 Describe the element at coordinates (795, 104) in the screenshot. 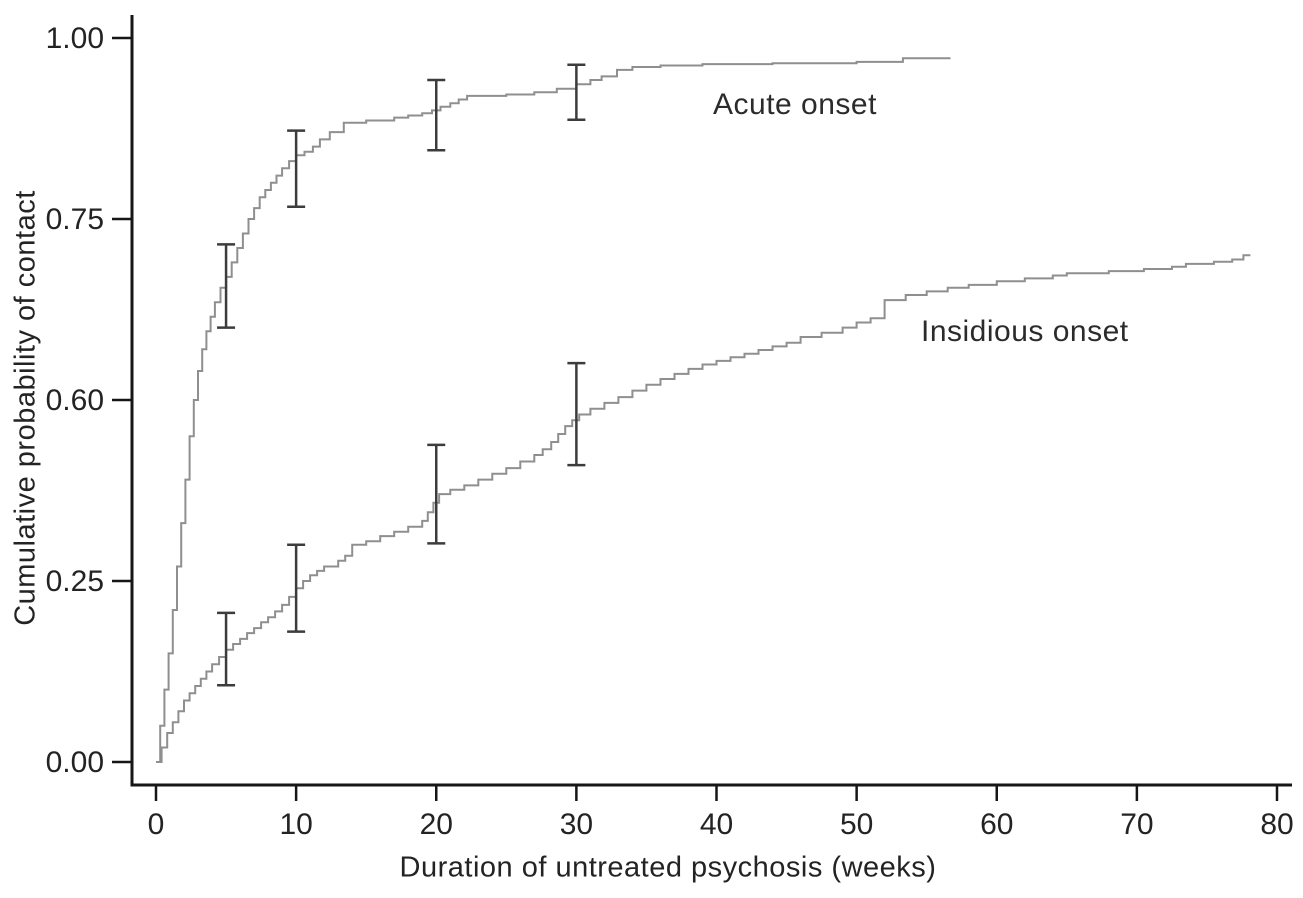

I see `acute-onset-curve-label: Acute onset` at that location.